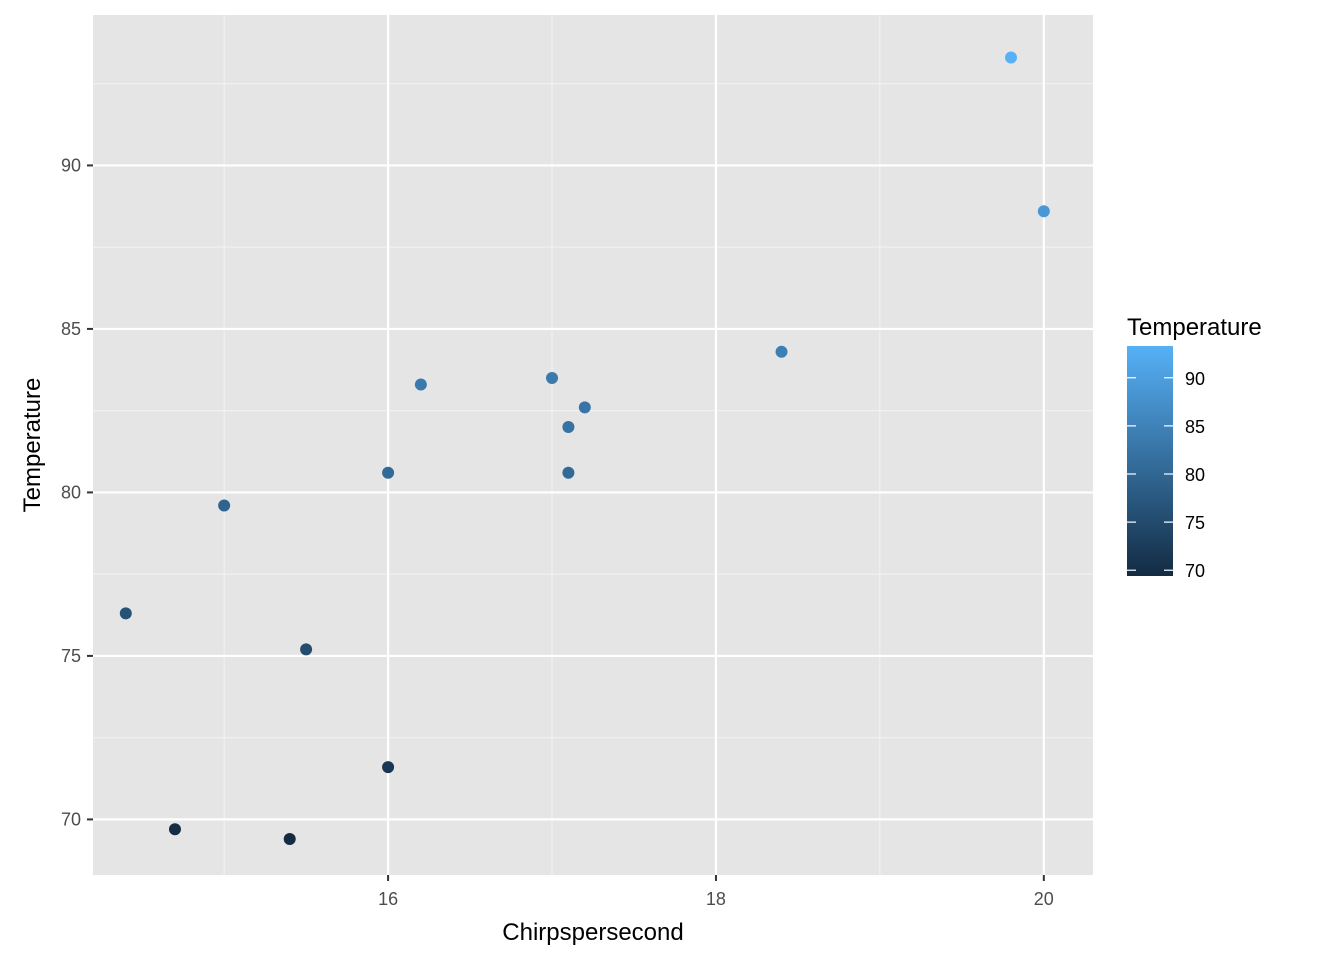 The width and height of the screenshot is (1344, 960). What do you see at coordinates (71, 656) in the screenshot?
I see `y-tick-label: 75` at bounding box center [71, 656].